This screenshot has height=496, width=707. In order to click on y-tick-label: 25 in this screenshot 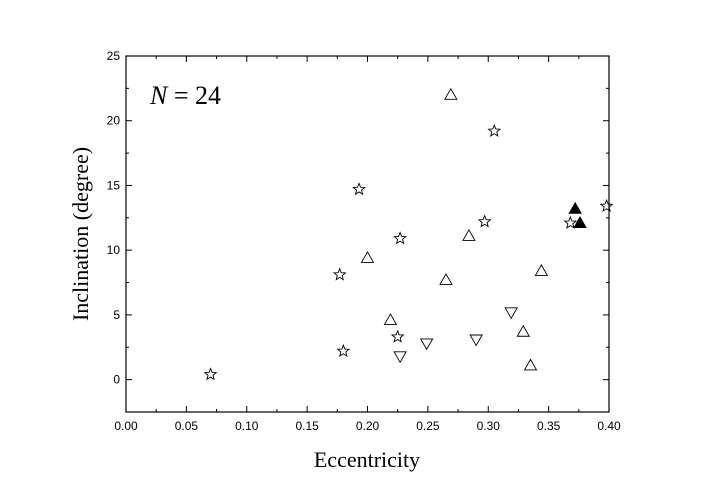, I will do `click(114, 56)`.